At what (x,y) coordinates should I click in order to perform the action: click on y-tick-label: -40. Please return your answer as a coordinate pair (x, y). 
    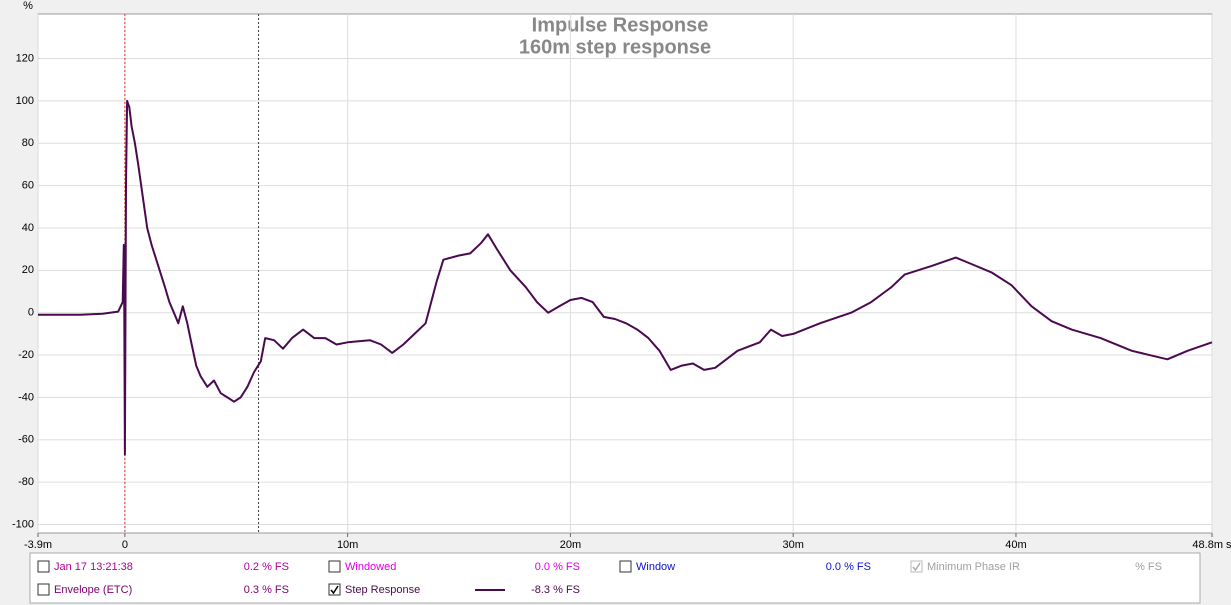
    Looking at the image, I should click on (26, 397).